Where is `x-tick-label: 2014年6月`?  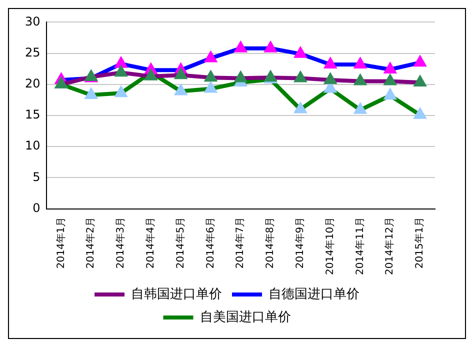
x-tick-label: 2014年6月 is located at coordinates (210, 242).